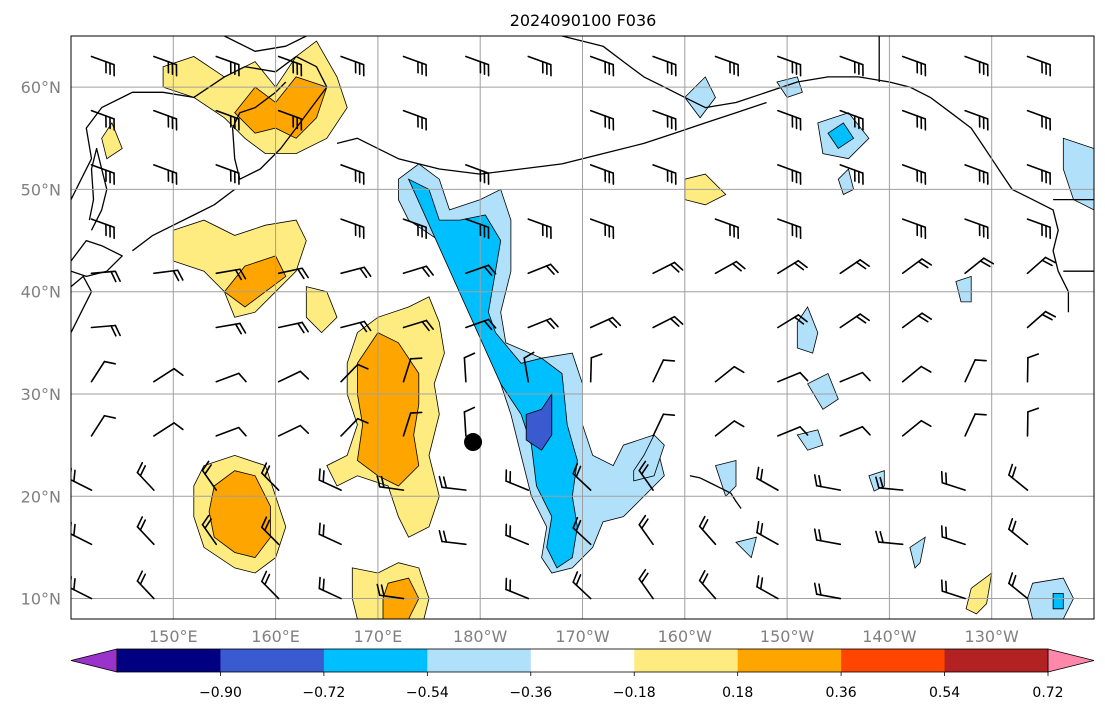  What do you see at coordinates (530, 693) in the screenshot?
I see `colorbar-tick-label: −0.36` at bounding box center [530, 693].